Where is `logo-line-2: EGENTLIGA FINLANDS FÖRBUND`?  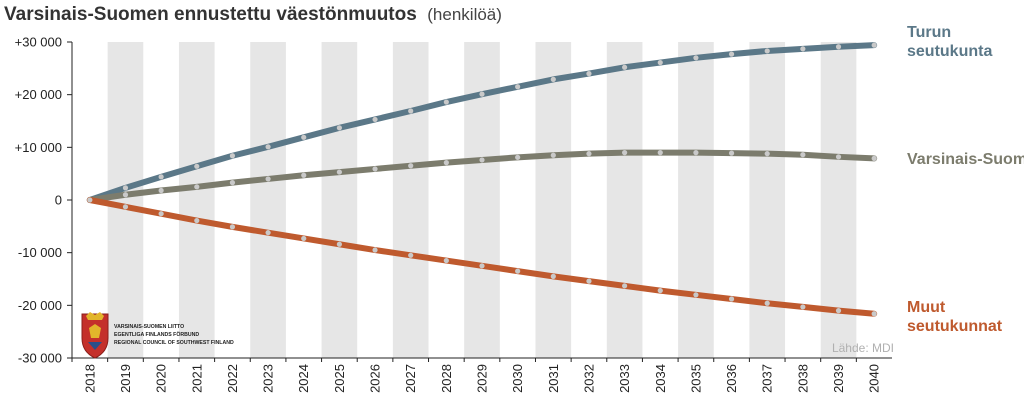 logo-line-2: EGENTLIGA FINLANDS FÖRBUND is located at coordinates (156, 334).